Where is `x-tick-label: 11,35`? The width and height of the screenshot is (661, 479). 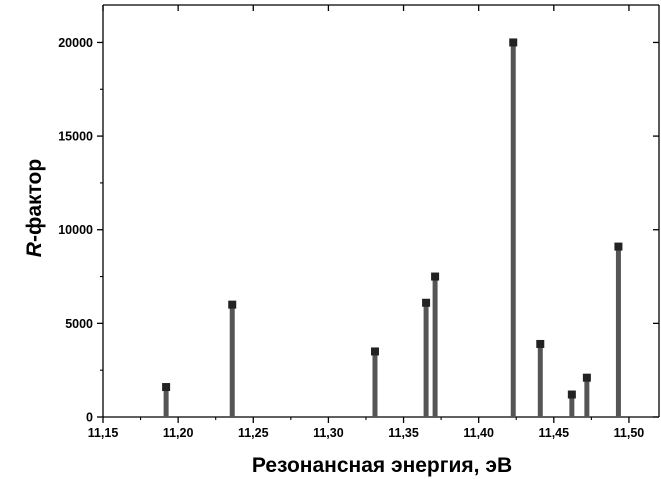
x-tick-label: 11,35 is located at coordinates (403, 433).